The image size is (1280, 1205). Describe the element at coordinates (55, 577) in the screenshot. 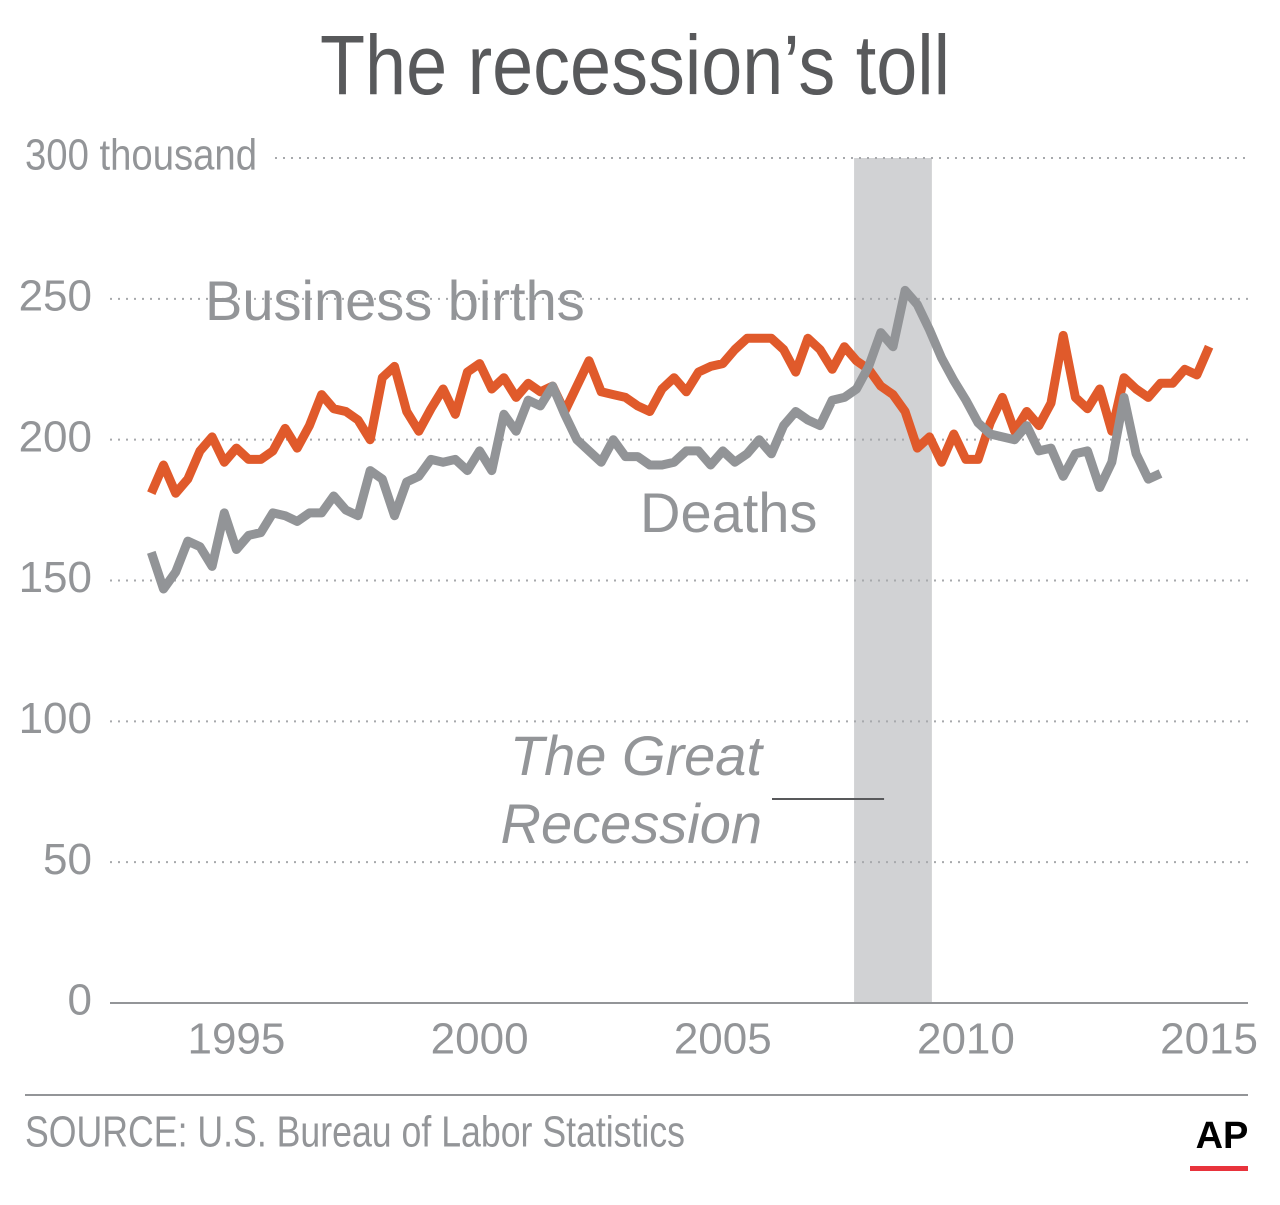

I see `y-tick-label: 150` at that location.